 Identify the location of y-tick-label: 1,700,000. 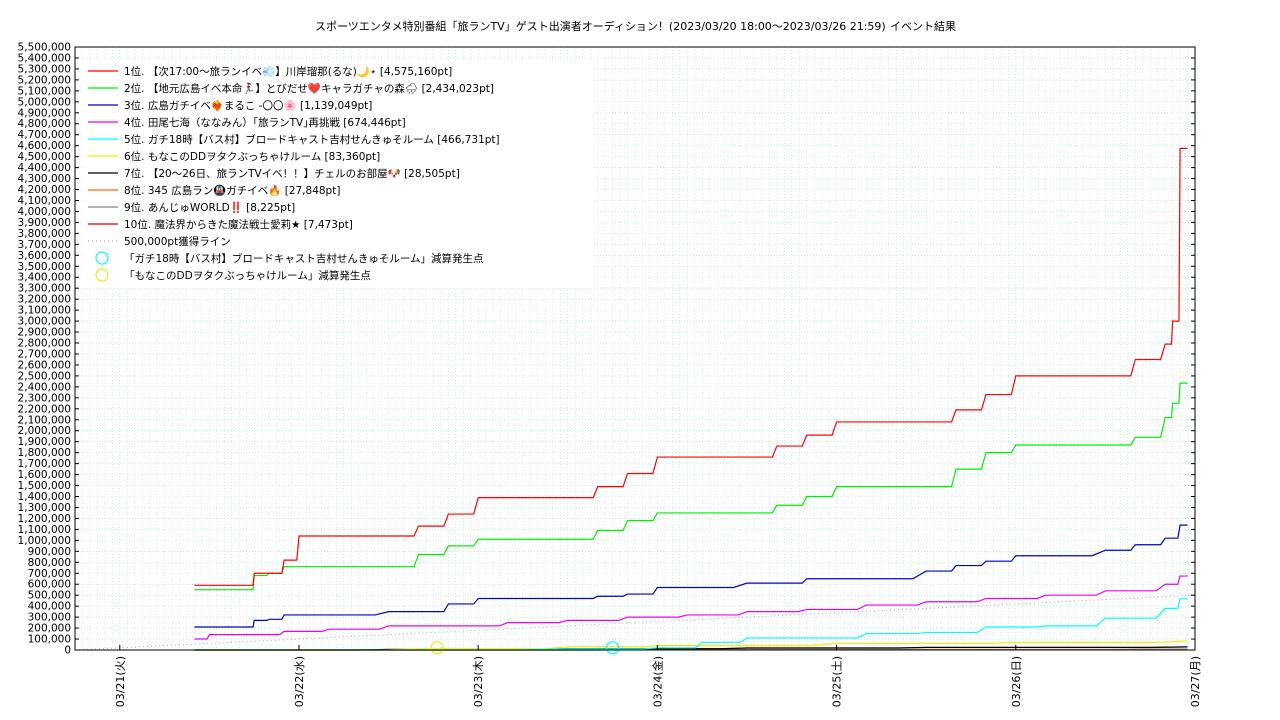
(44, 464).